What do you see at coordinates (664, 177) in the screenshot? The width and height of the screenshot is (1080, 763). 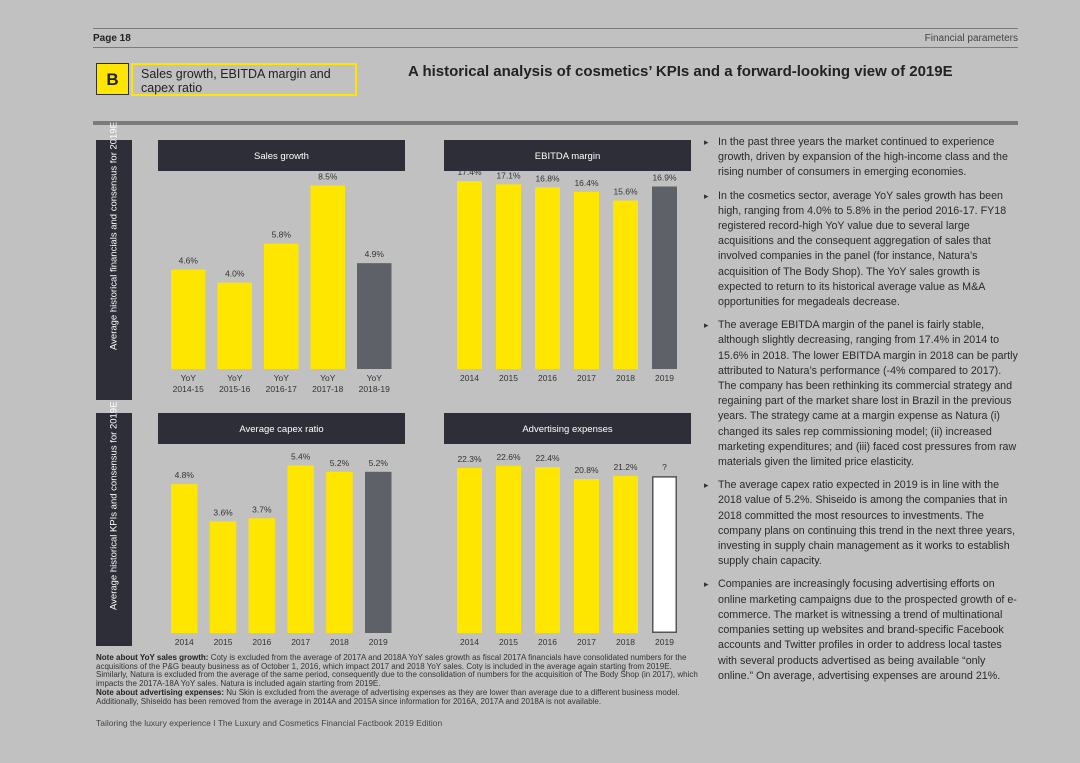 I see `data-label: 16.9%` at bounding box center [664, 177].